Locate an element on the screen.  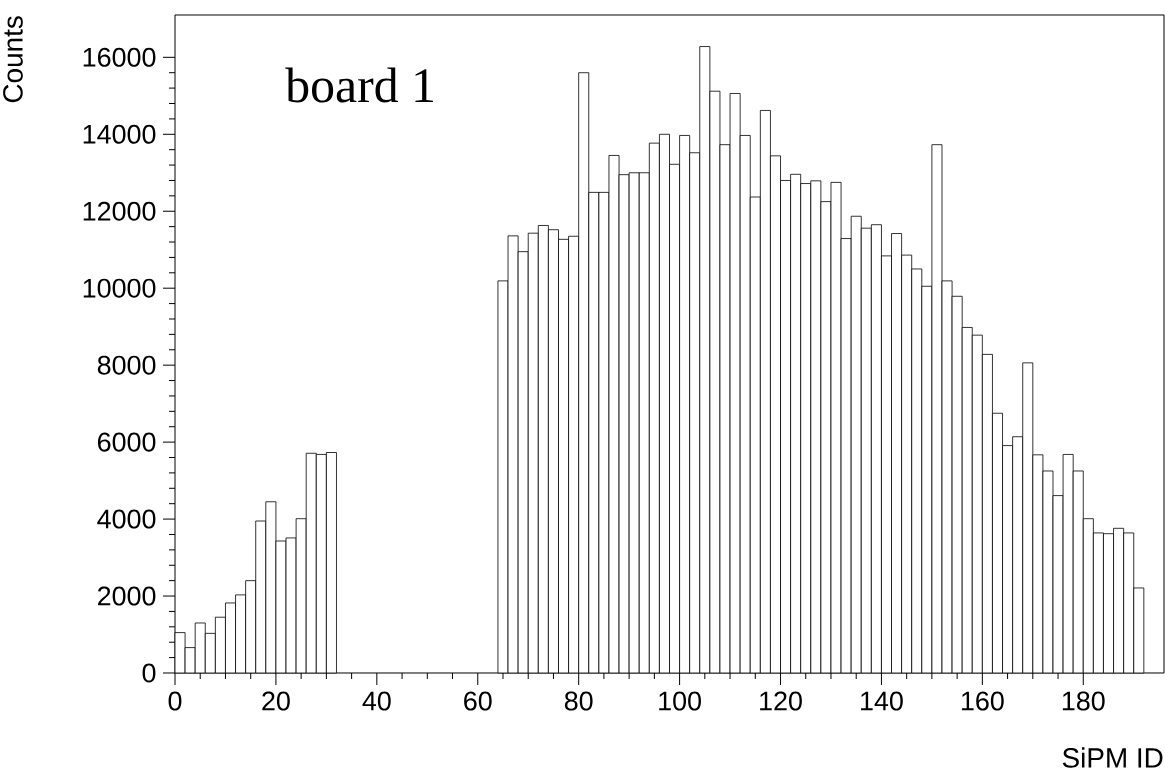
x-tick-label: 180 is located at coordinates (1083, 701).